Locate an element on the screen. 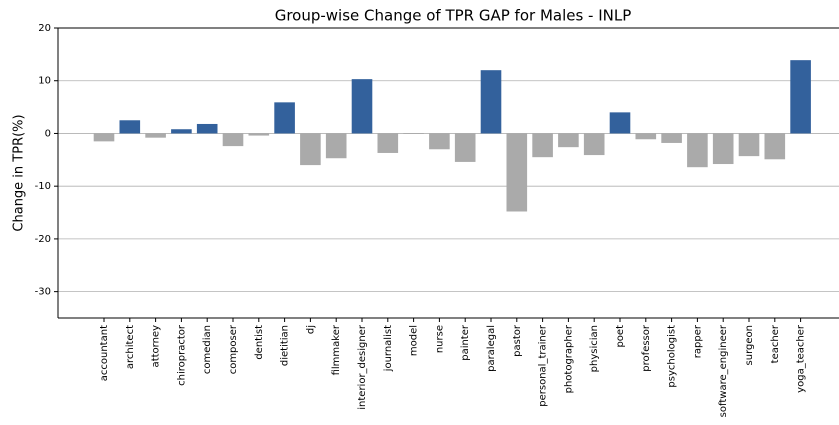 The width and height of the screenshot is (839, 425). x-tick-label: paralegal is located at coordinates (491, 348).